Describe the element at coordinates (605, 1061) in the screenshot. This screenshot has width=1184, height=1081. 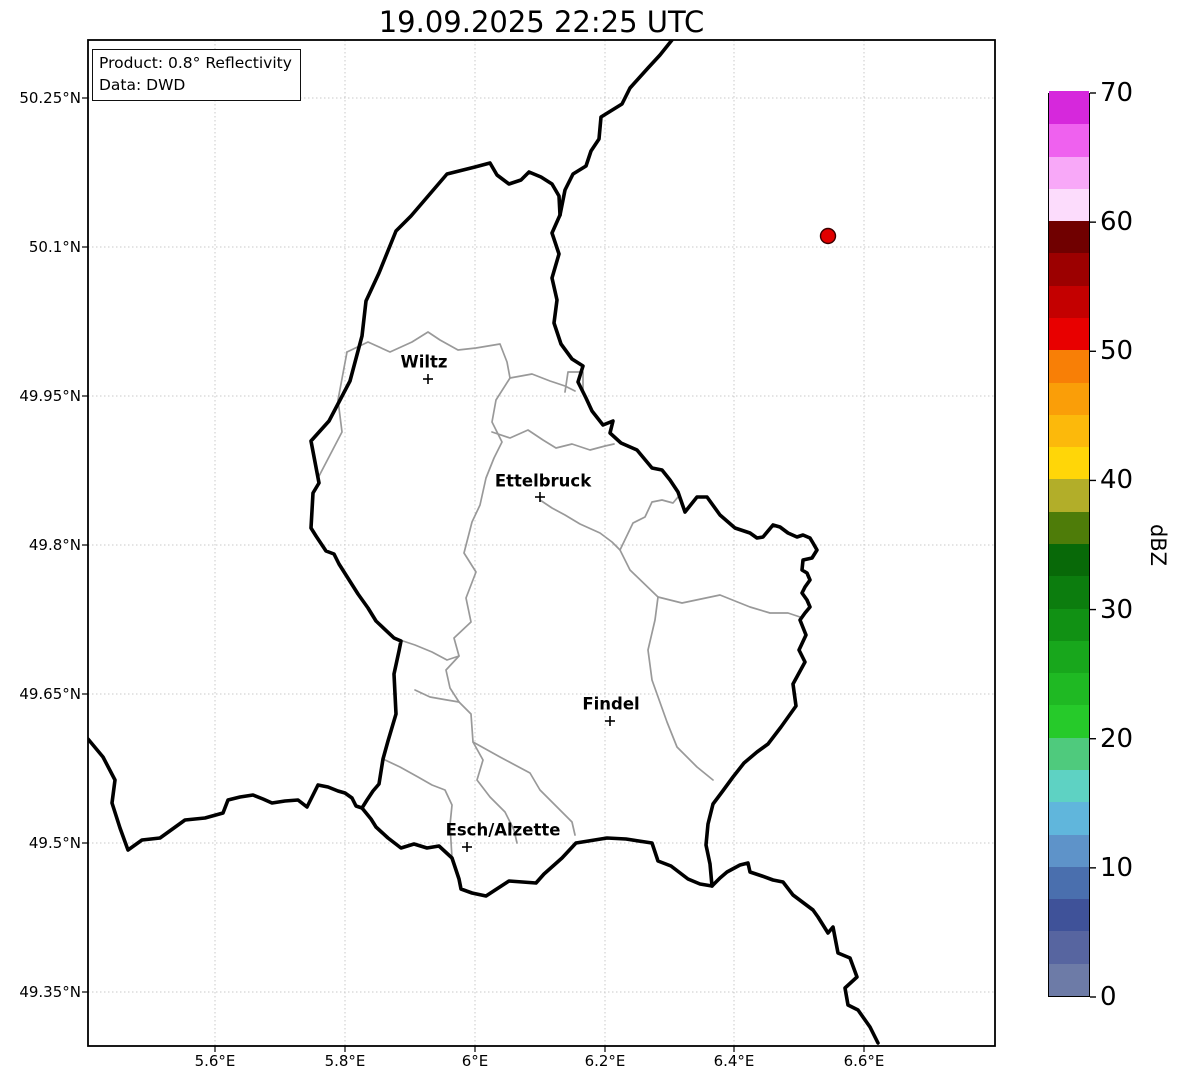
I see `x-tick-label: 6.2°E` at that location.